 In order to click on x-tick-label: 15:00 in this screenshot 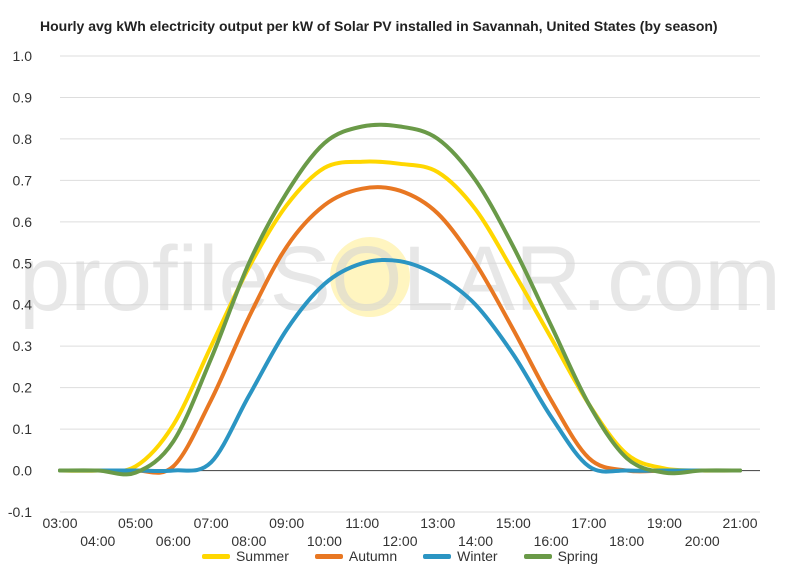, I will do `click(513, 523)`.